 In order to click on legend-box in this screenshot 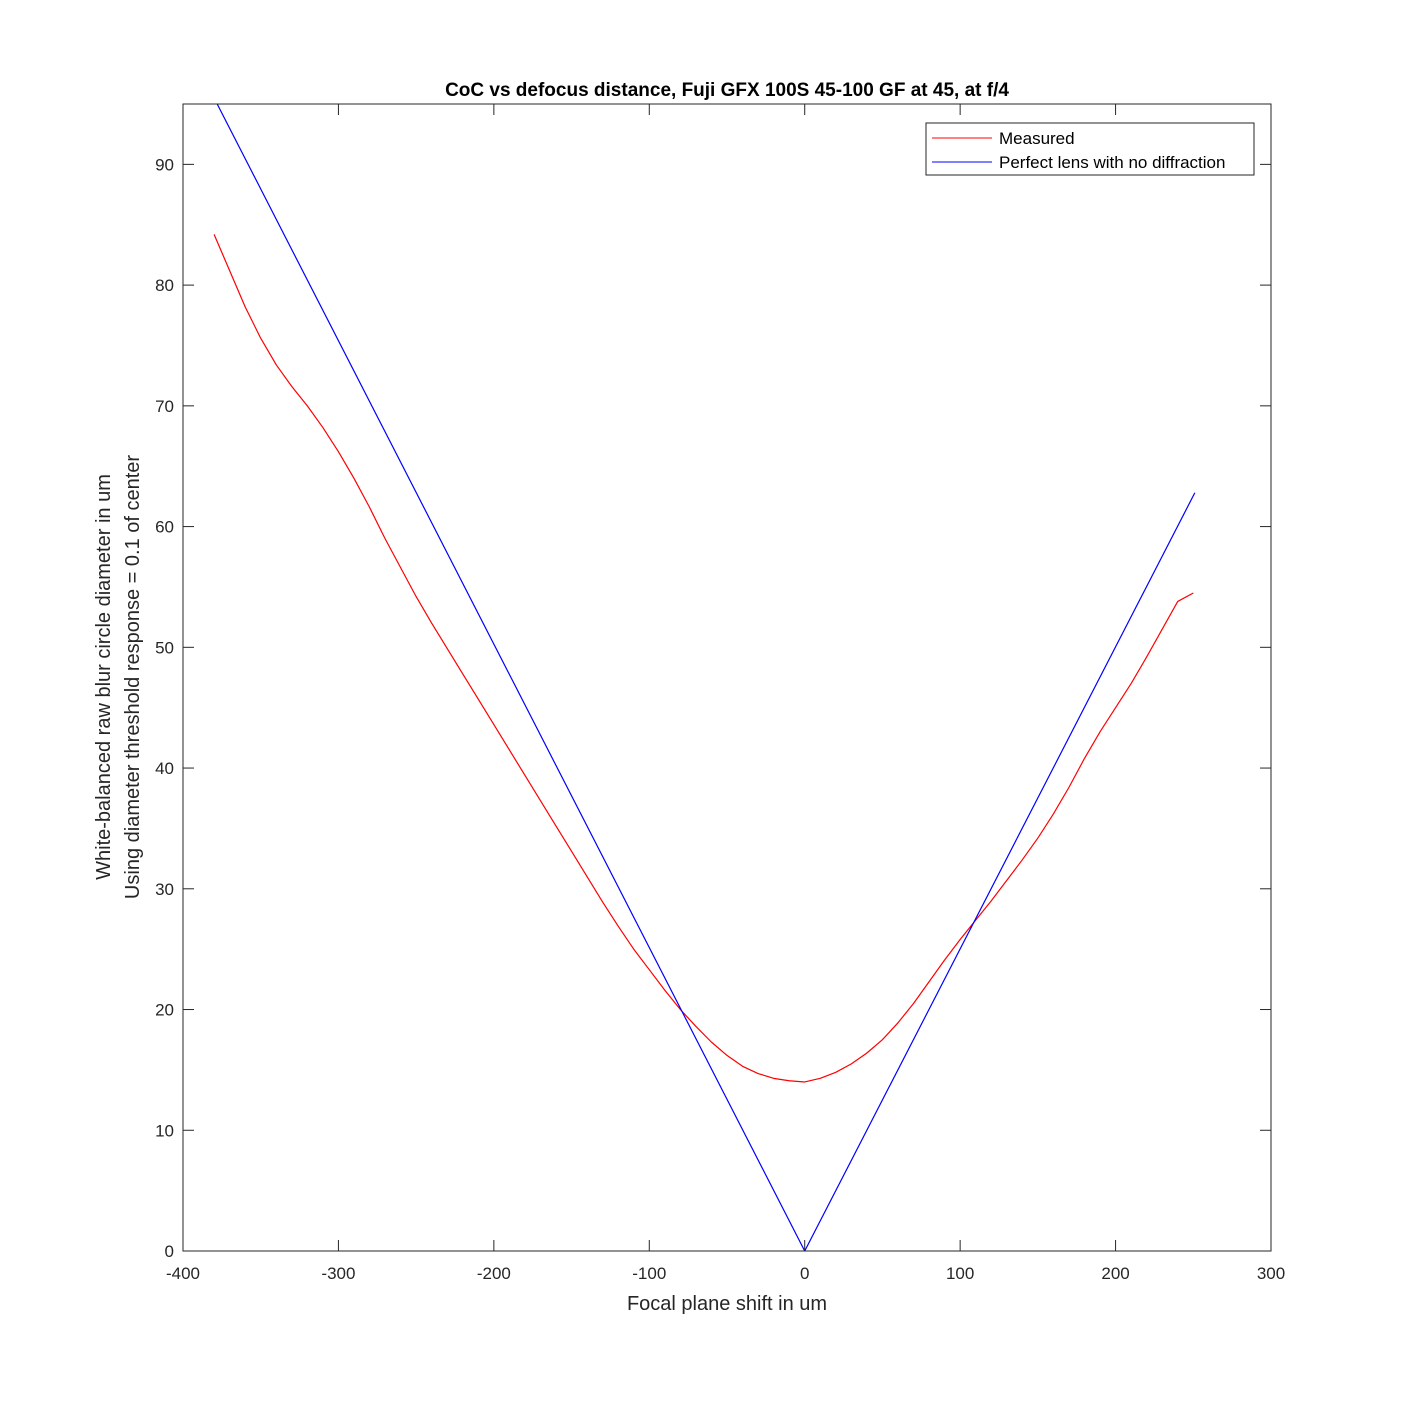, I will do `click(1090, 149)`.